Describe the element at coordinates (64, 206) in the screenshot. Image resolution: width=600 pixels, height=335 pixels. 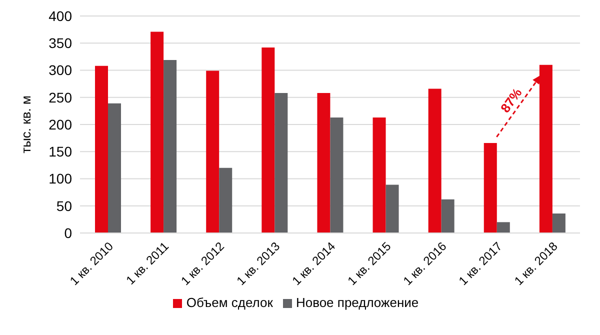
I see `y-tick-label: 50` at that location.